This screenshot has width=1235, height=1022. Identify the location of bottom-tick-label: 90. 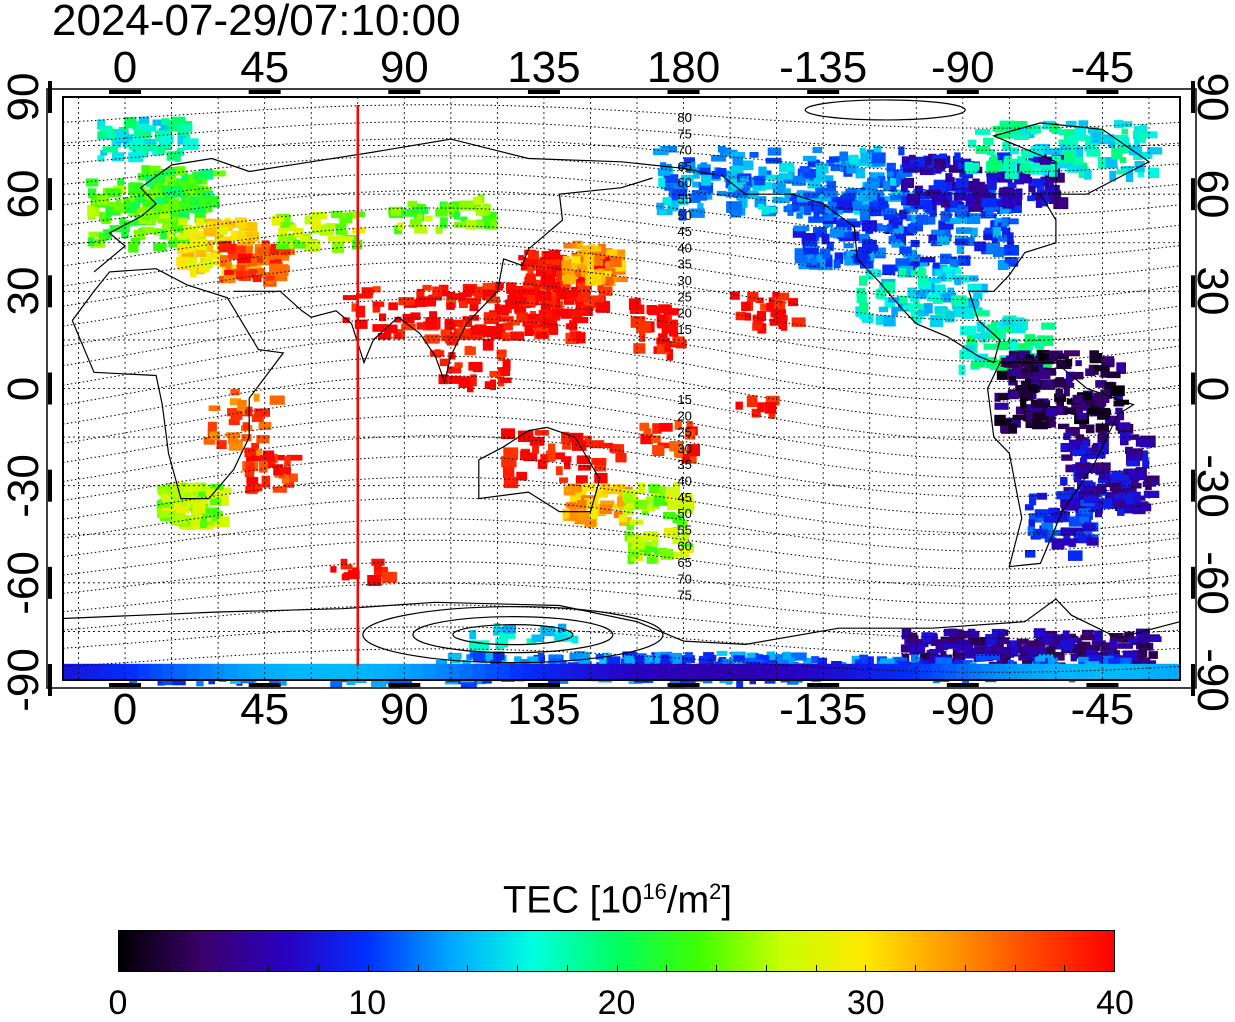
(404, 709).